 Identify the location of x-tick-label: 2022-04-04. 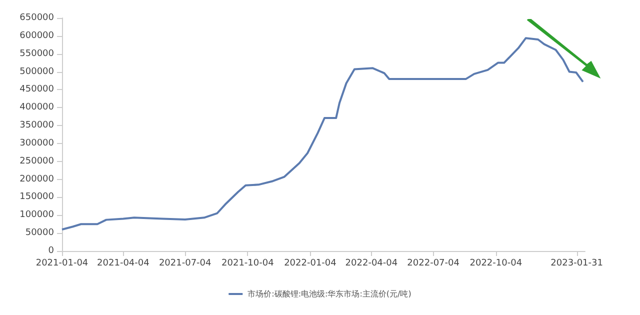
(371, 263).